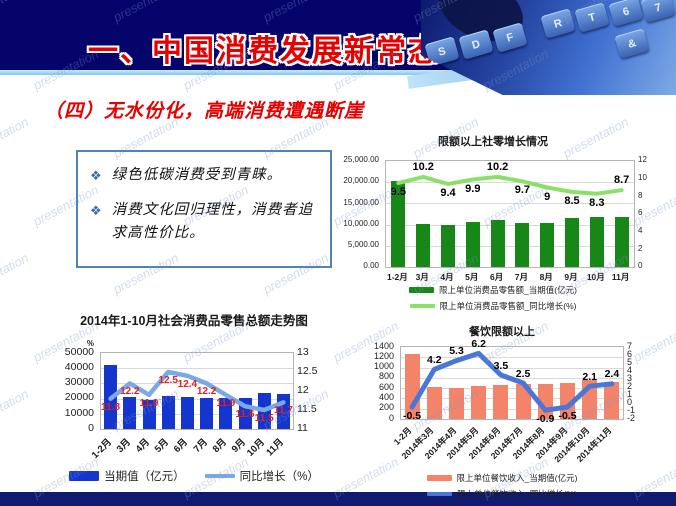 Image resolution: width=676 pixels, height=506 pixels. What do you see at coordinates (371, 266) in the screenshot?
I see `y-axis-tick-label: 0.00` at bounding box center [371, 266].